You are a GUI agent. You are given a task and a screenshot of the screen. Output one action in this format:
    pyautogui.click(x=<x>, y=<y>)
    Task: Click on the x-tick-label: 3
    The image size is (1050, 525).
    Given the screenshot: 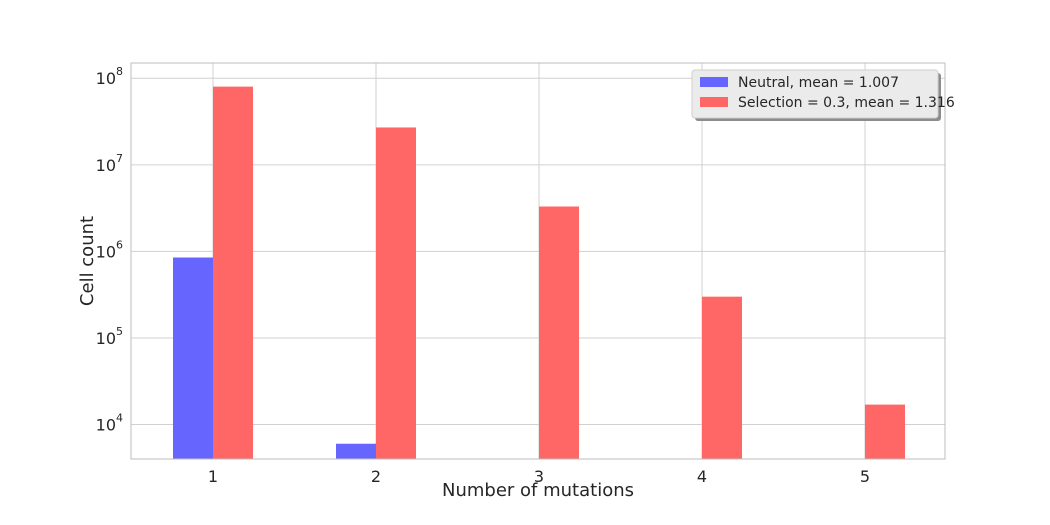 What is the action you would take?
    pyautogui.click(x=539, y=476)
    